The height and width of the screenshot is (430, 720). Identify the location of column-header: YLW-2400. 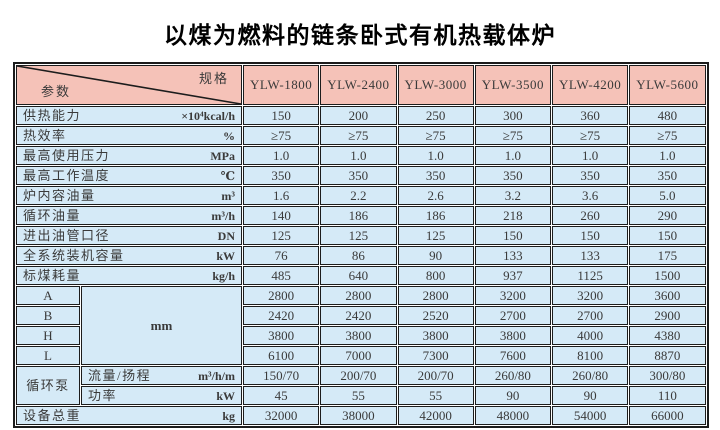
(358, 85).